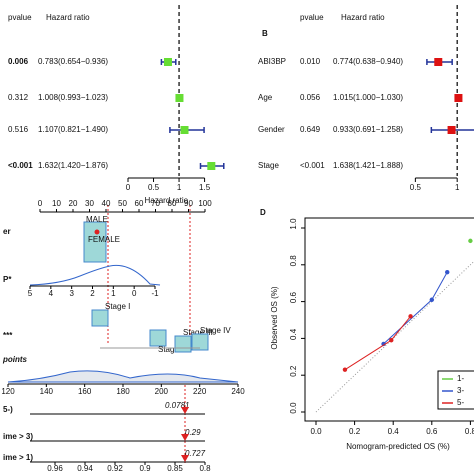  What do you see at coordinates (398, 446) in the screenshot?
I see `x-axis-label: Nomogram-predicted OS (%)` at bounding box center [398, 446].